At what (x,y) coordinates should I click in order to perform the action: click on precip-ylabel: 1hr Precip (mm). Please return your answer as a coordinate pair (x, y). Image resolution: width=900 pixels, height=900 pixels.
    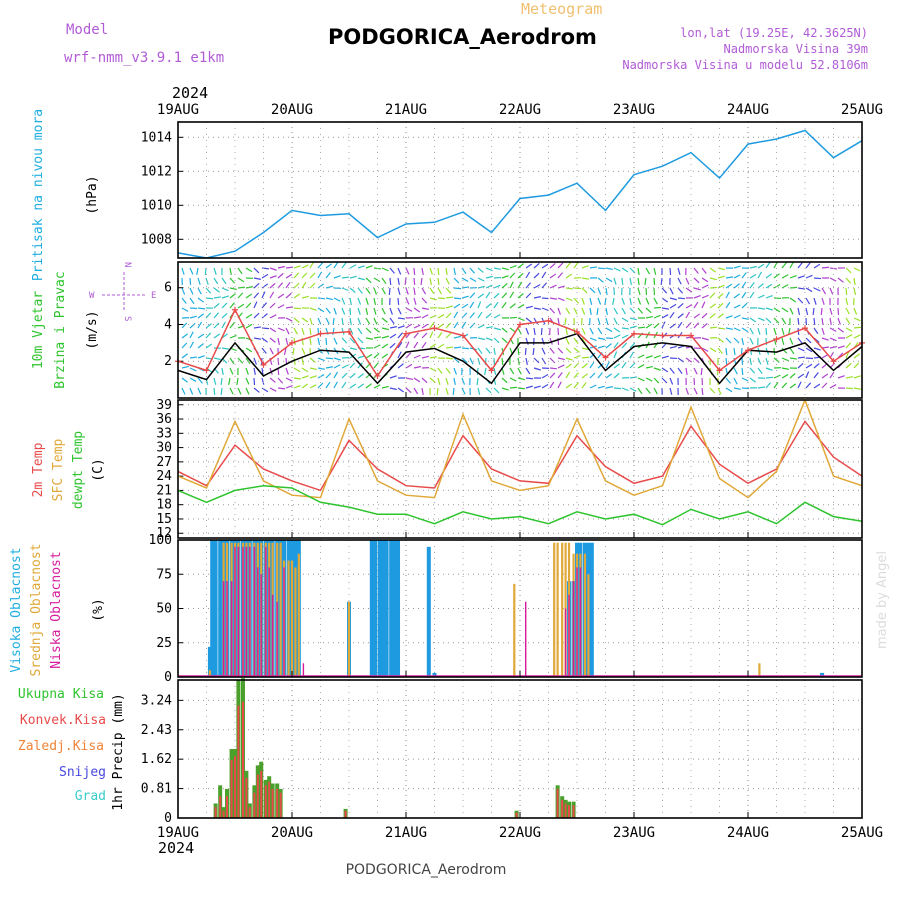
    Looking at the image, I should click on (118, 751).